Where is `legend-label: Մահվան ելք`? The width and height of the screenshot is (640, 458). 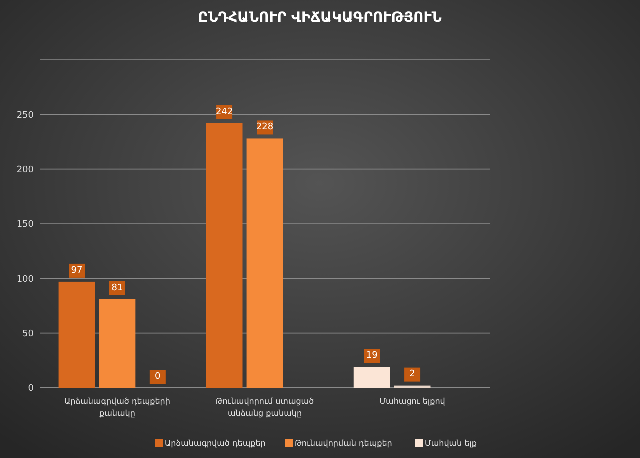 legend-label: Մահվան ելք is located at coordinates (451, 443).